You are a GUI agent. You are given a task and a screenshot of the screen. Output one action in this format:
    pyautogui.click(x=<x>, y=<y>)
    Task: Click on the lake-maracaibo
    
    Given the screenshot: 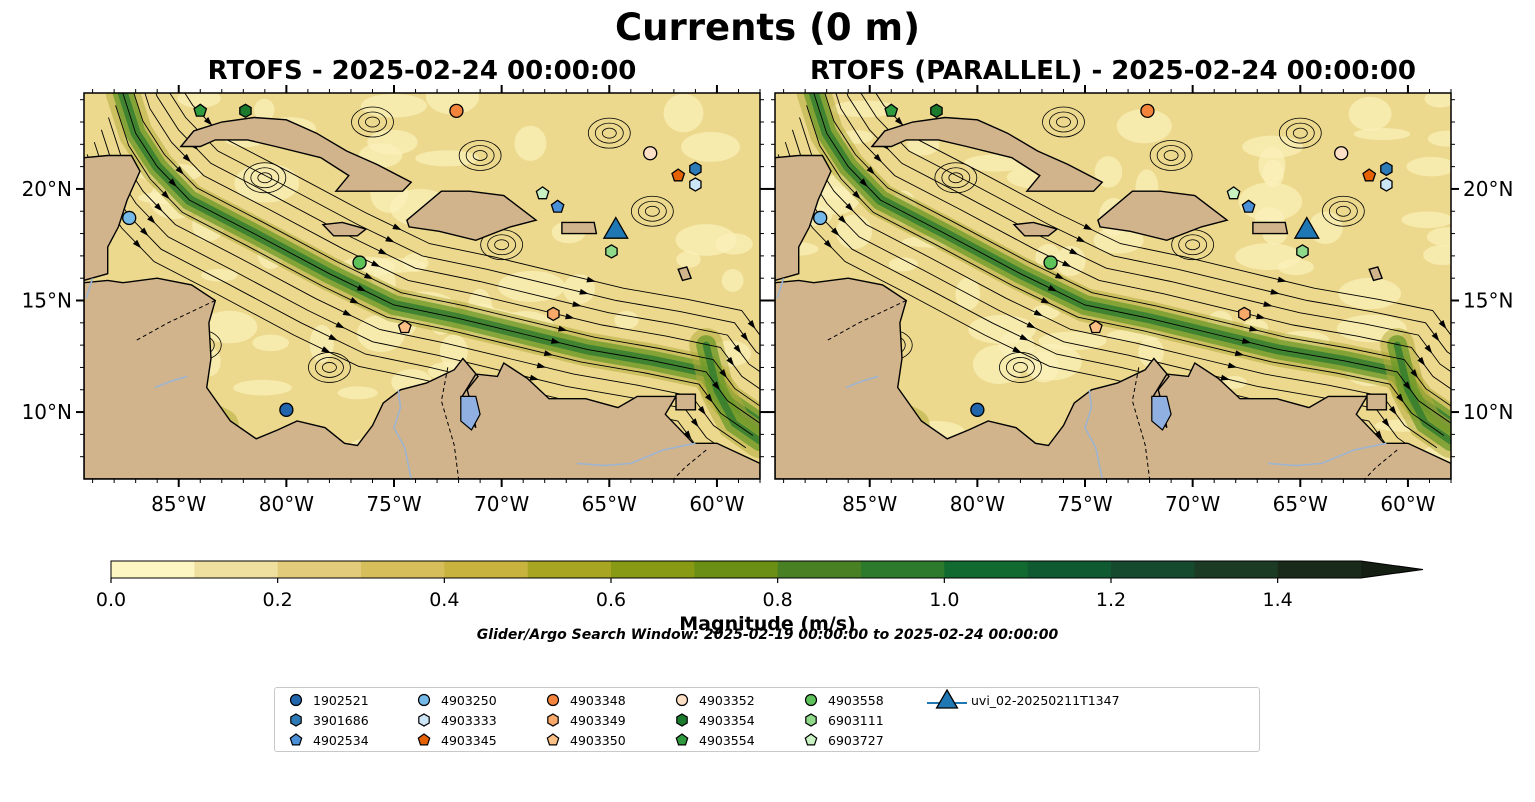 What is the action you would take?
    pyautogui.click(x=470, y=413)
    